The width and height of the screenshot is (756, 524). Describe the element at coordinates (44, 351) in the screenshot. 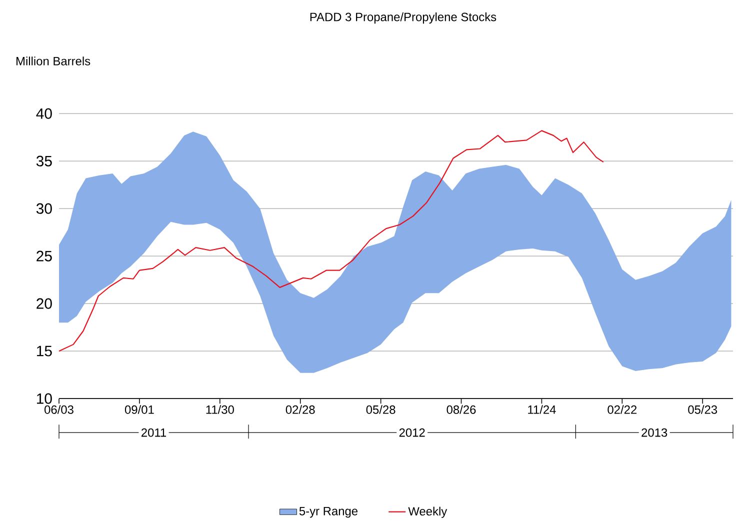

I see `y-tick-label: 15` at that location.